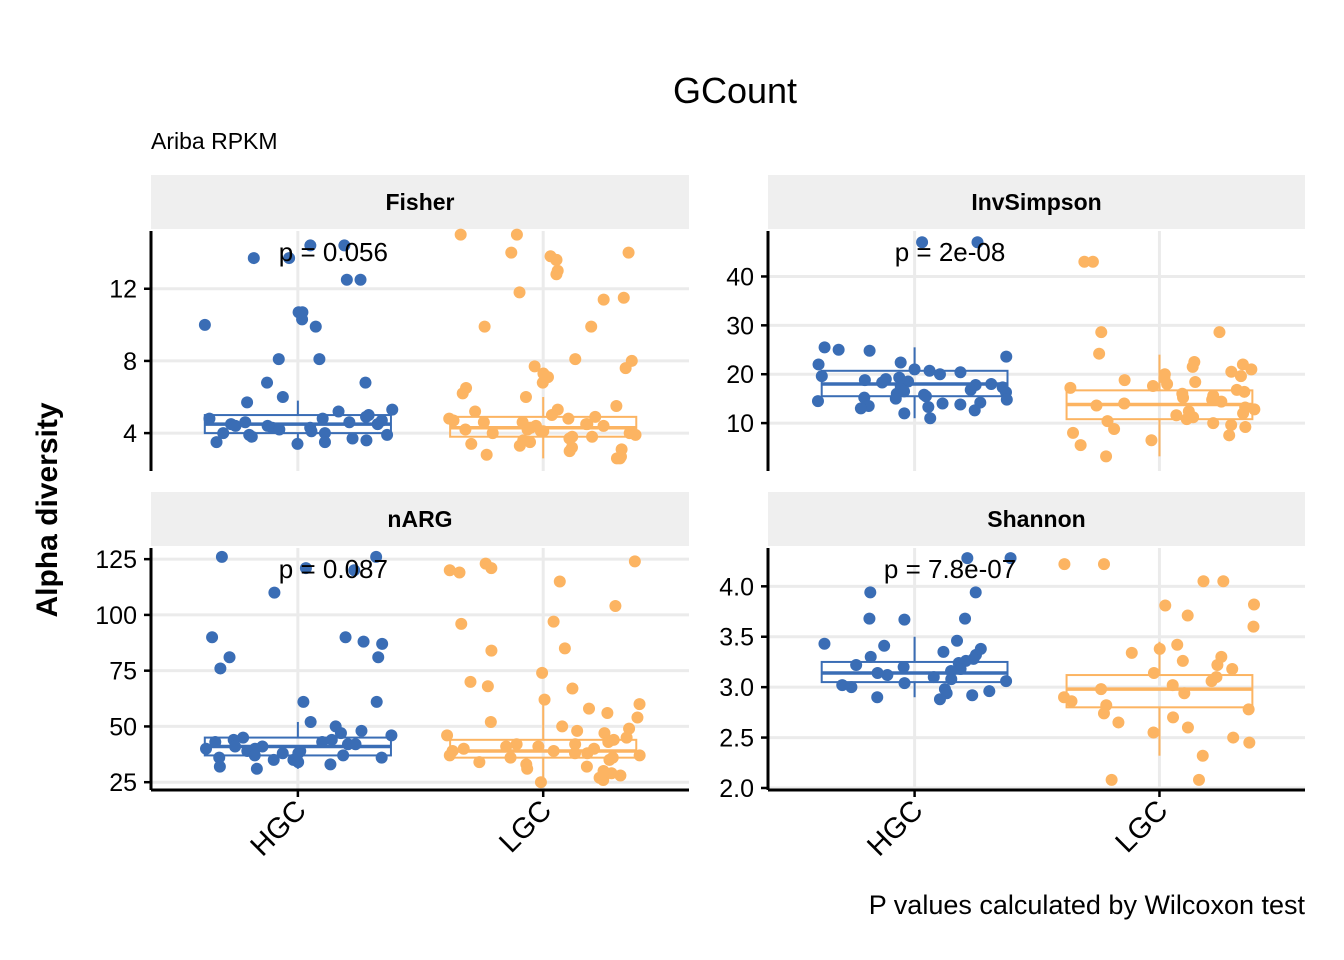 This screenshot has height=960, width=1344. Describe the element at coordinates (736, 587) in the screenshot. I see `y-tick-label: 4.0` at that location.